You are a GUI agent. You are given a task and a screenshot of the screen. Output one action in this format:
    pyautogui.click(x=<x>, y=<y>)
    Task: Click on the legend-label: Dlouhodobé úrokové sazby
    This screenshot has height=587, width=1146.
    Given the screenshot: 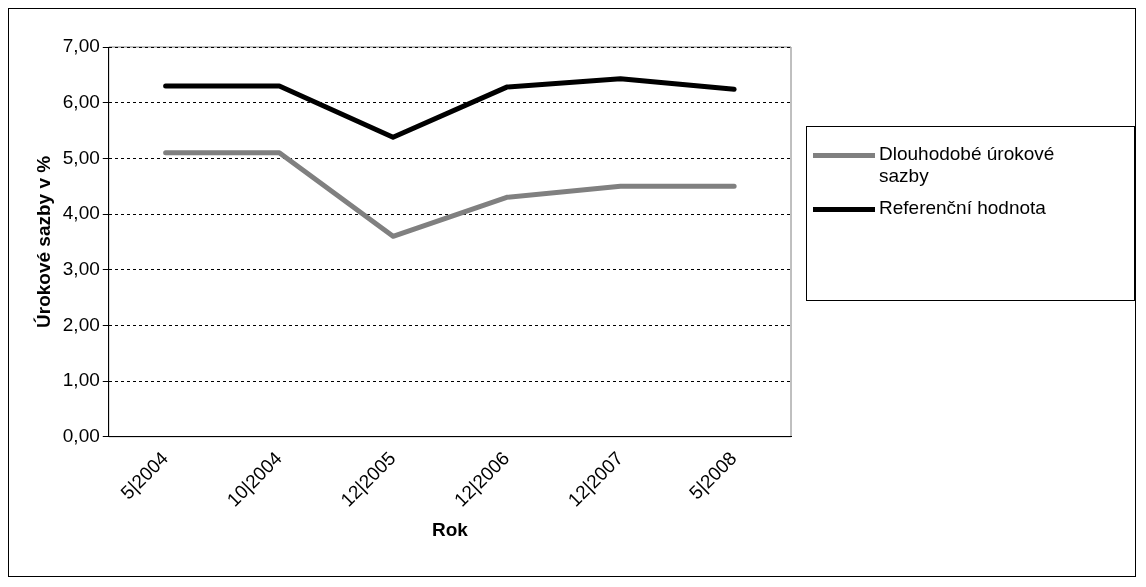 What is the action you would take?
    pyautogui.click(x=967, y=165)
    